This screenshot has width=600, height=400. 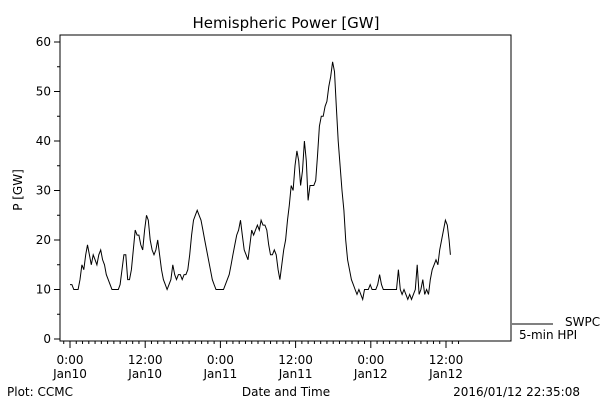 I want to click on y-tick-label-50: 50, so click(x=43, y=92).